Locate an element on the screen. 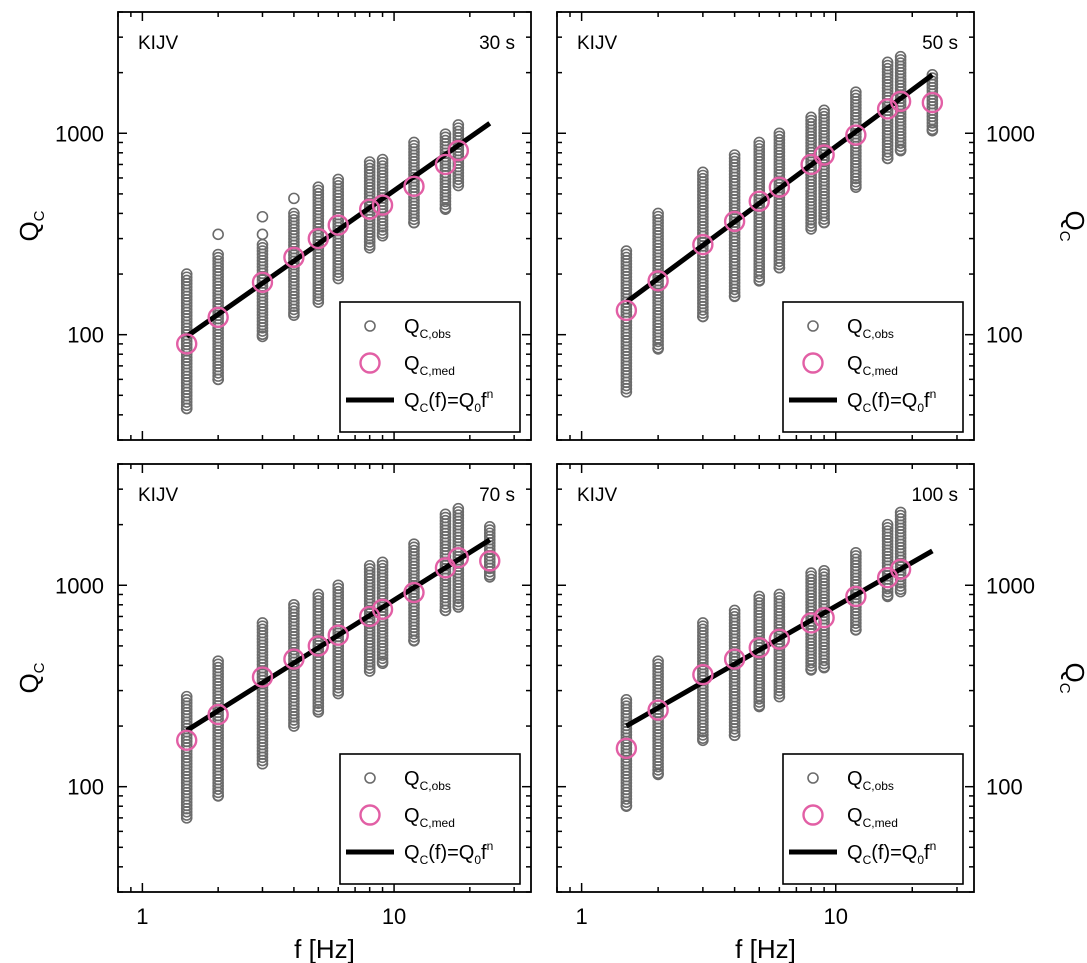  legend: QC,obs QC,med QC(f)=Q0fn is located at coordinates (430, 819).